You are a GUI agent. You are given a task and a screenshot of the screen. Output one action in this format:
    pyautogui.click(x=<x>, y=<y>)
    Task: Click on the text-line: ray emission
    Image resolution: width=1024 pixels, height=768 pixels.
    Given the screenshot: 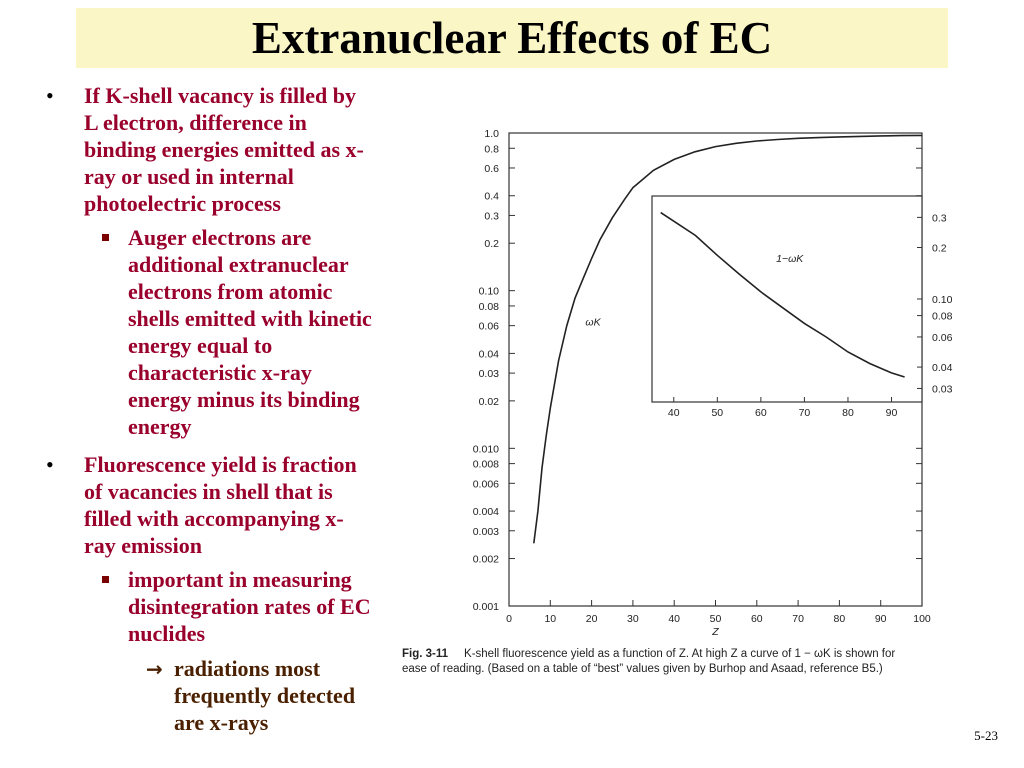 What is the action you would take?
    pyautogui.click(x=143, y=545)
    